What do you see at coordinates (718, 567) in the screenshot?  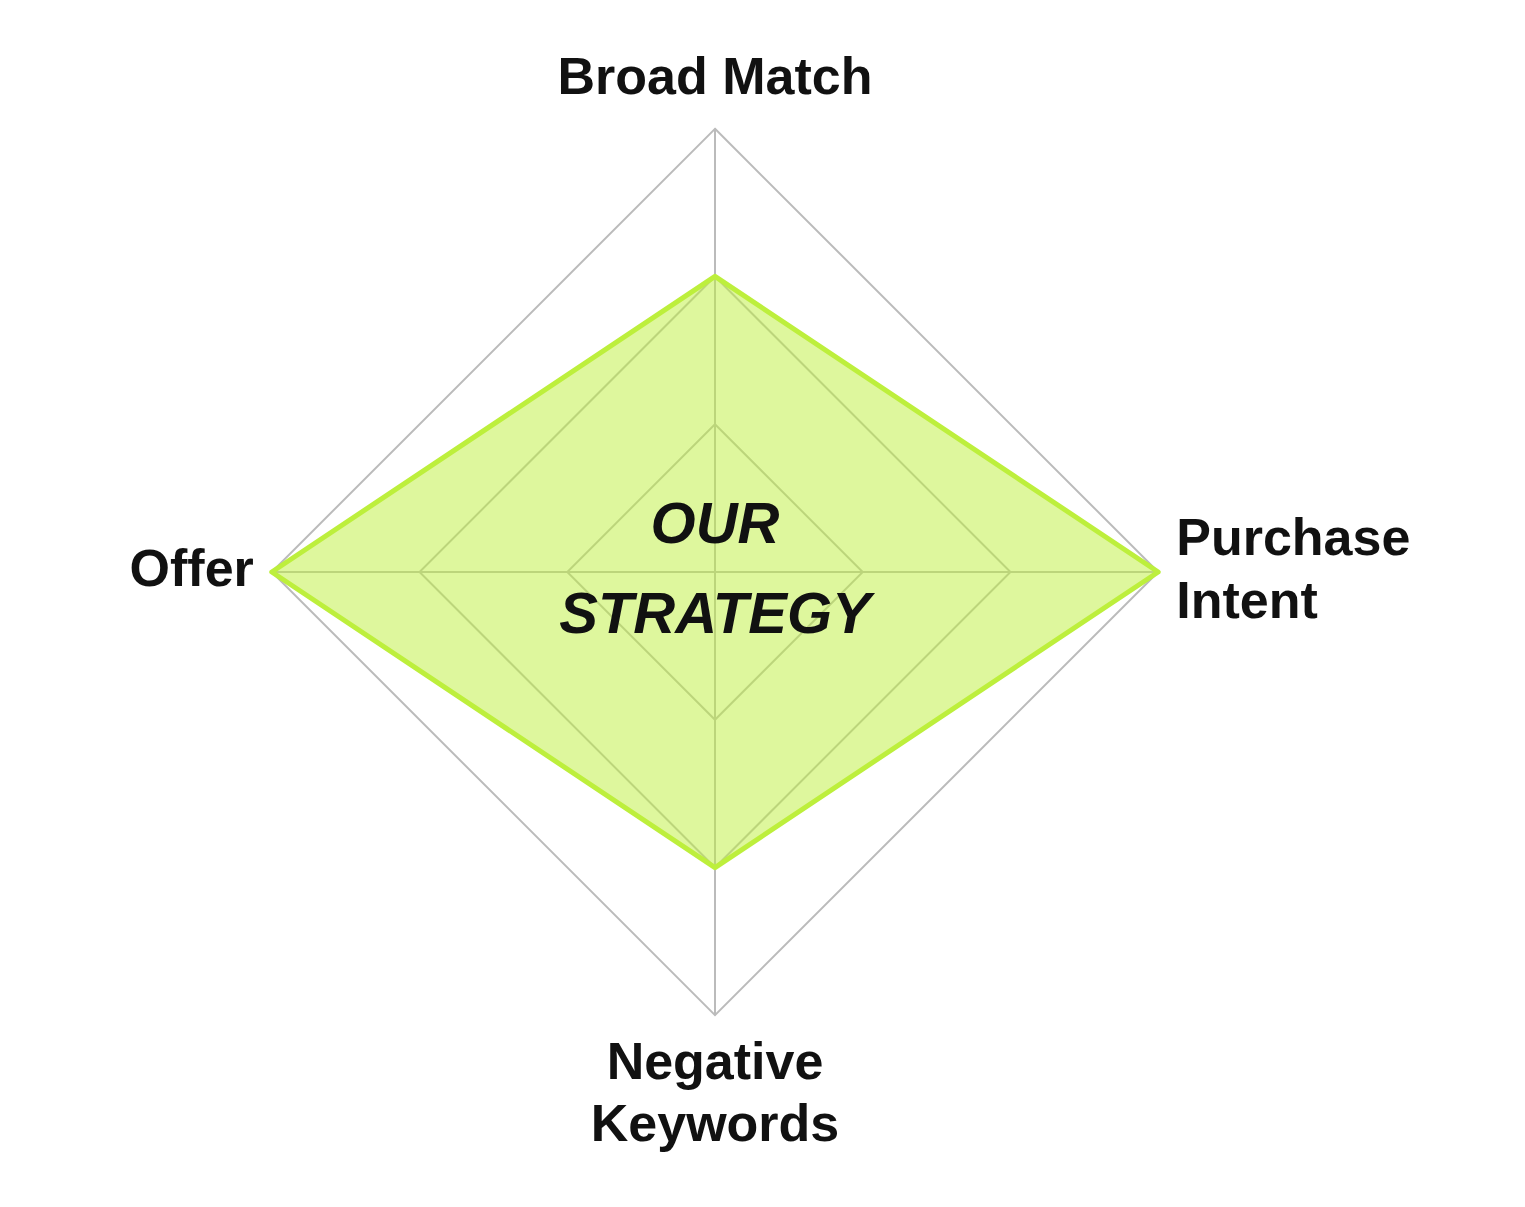 I see `text: OUR STRATEGY` at bounding box center [718, 567].